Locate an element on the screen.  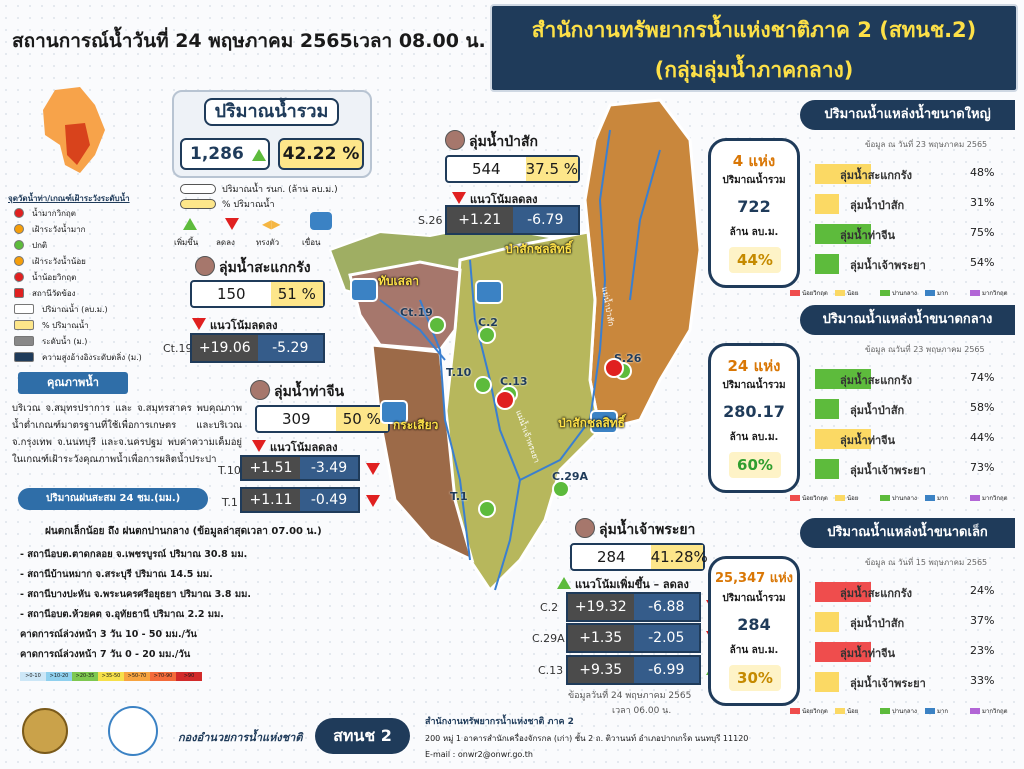
station-table: +1.35 -2.05 is located at coordinates (633, 638).